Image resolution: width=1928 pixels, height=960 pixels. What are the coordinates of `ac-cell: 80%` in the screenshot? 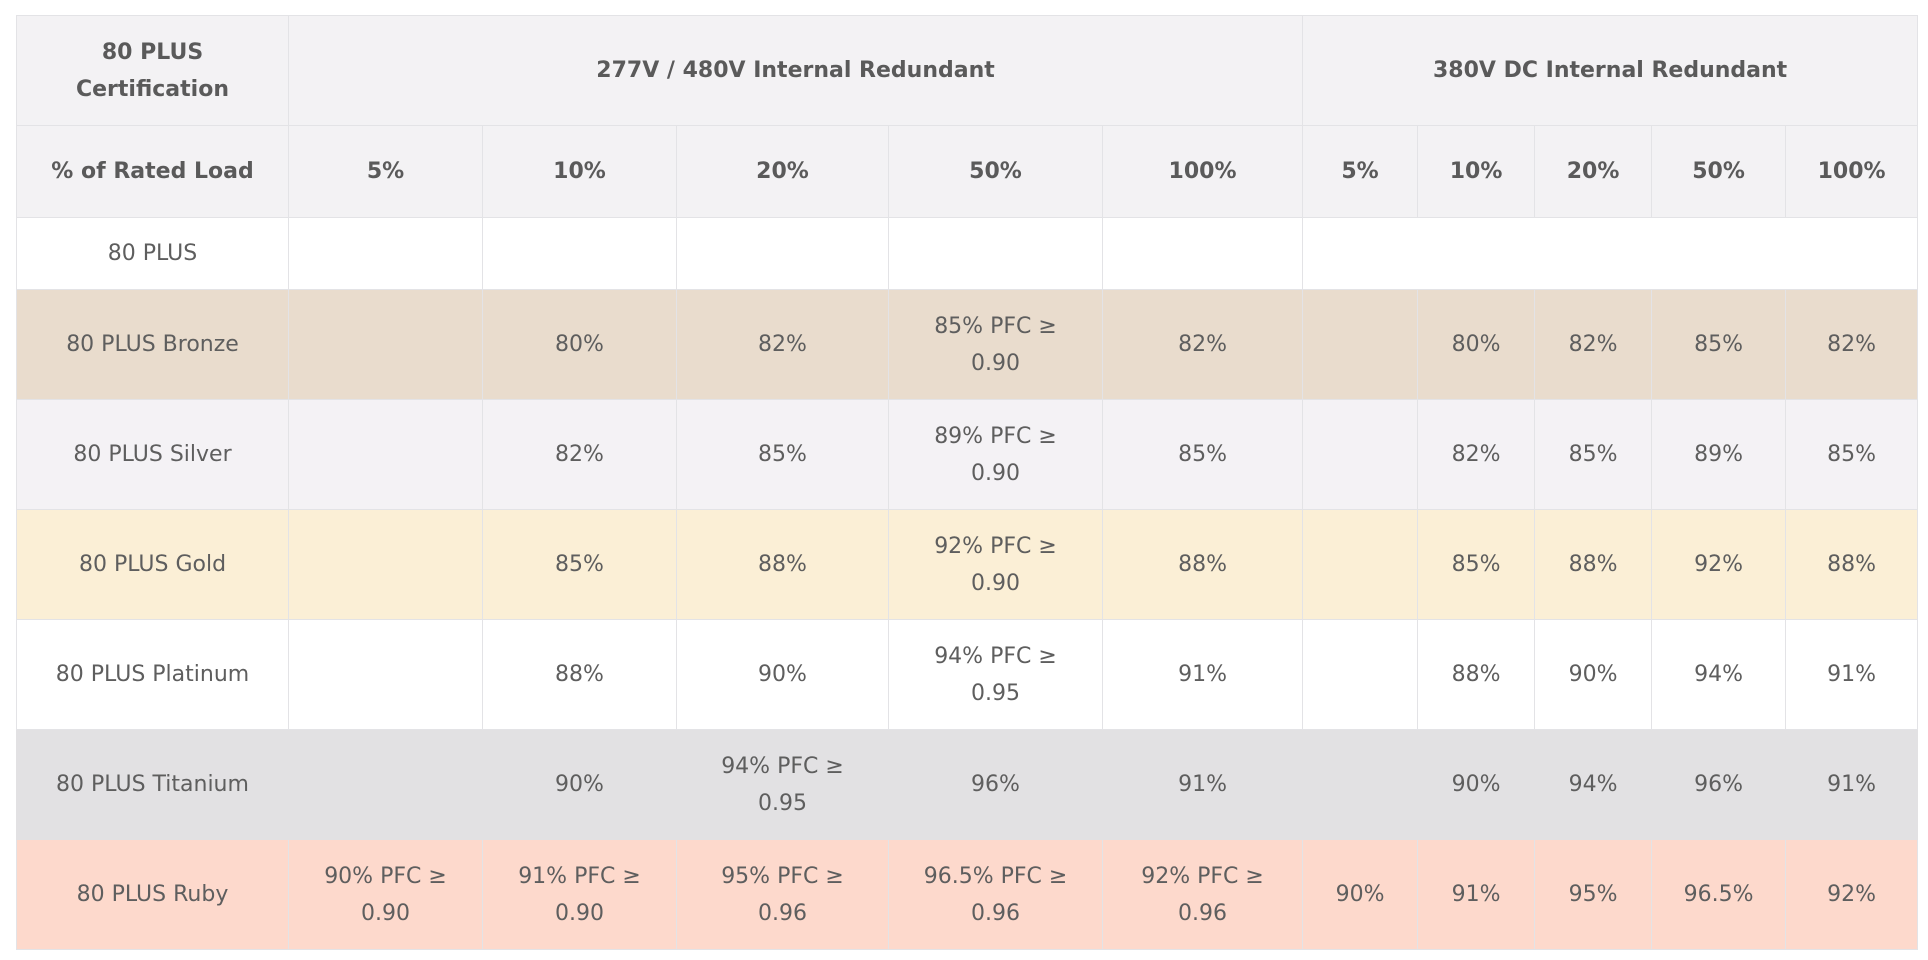 It's located at (579, 344).